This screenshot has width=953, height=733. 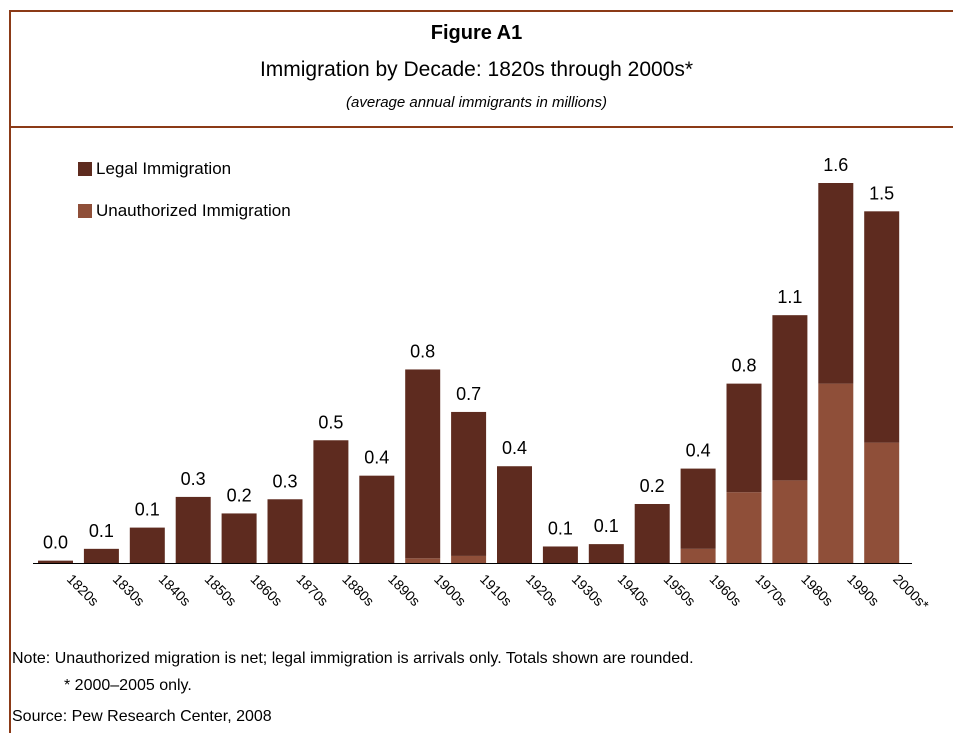 I want to click on bar-total-label: 1.5, so click(x=881, y=193).